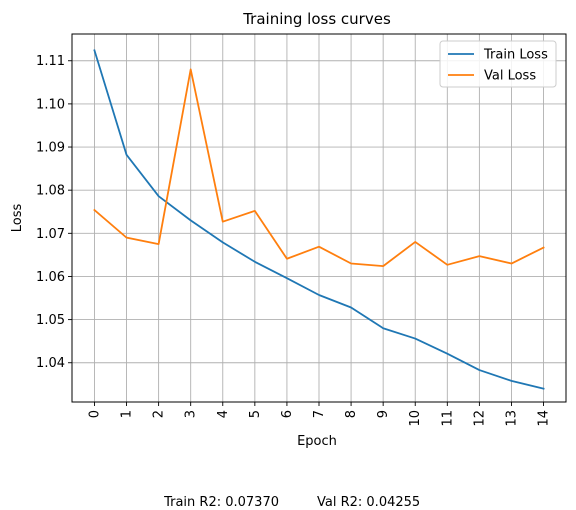 The height and width of the screenshot is (510, 576). I want to click on x-tick-label: 10, so click(415, 418).